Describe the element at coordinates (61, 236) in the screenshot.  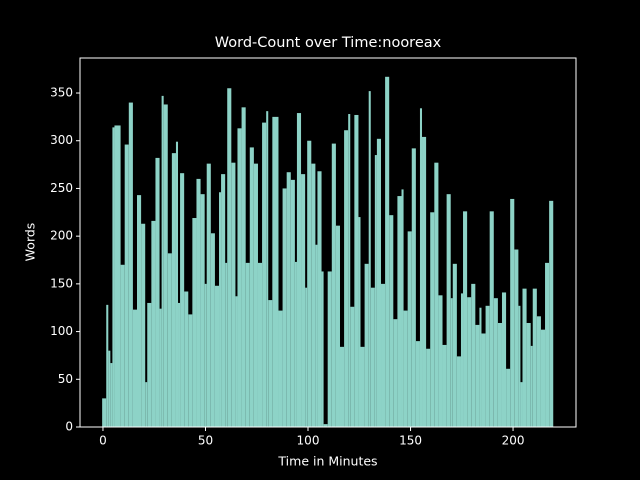
I see `y-tick-label: 200` at that location.